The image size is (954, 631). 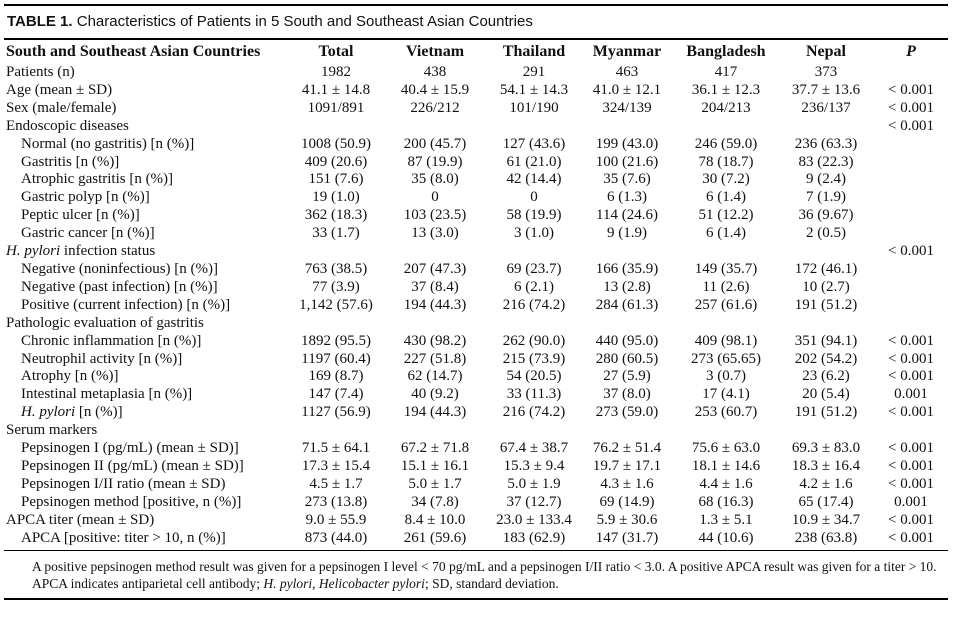 I want to click on value-cell: 35 (7.6), so click(x=627, y=179).